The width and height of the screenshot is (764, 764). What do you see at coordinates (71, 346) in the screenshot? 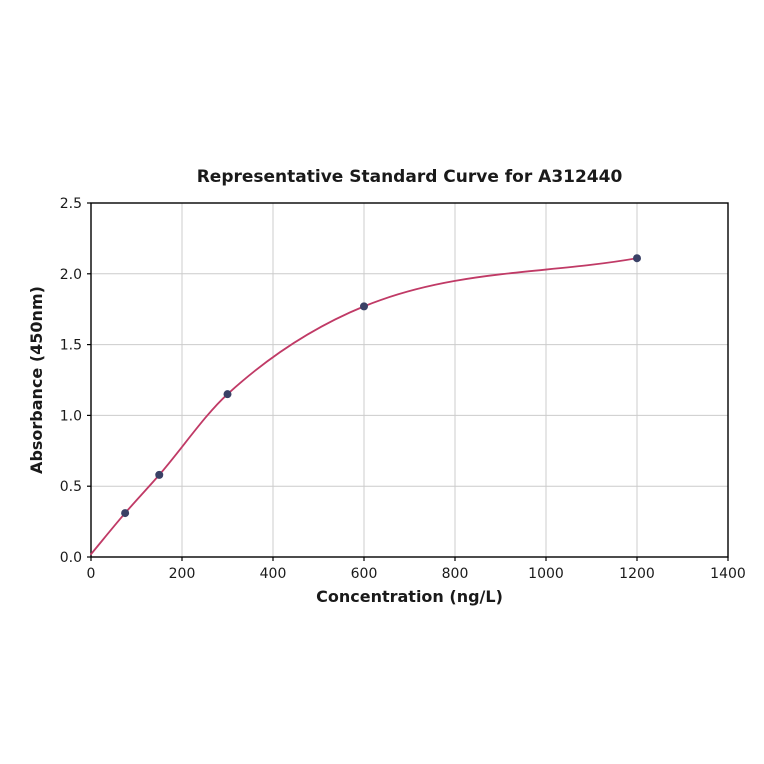
I see `y-tick-label: 1.5` at bounding box center [71, 346].